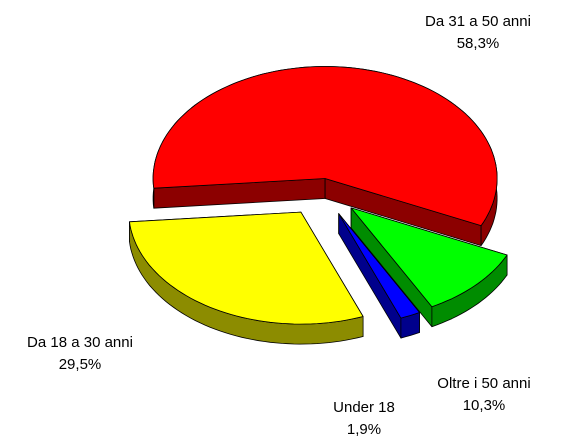 The height and width of the screenshot is (437, 573). What do you see at coordinates (364, 429) in the screenshot?
I see `slice-value-label: 1,9%` at bounding box center [364, 429].